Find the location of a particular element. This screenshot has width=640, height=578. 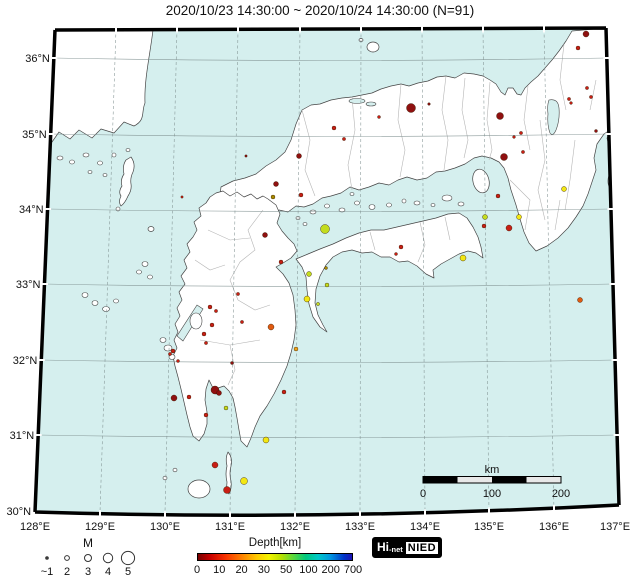

svg-text: 36°N is located at coordinates (37, 59).